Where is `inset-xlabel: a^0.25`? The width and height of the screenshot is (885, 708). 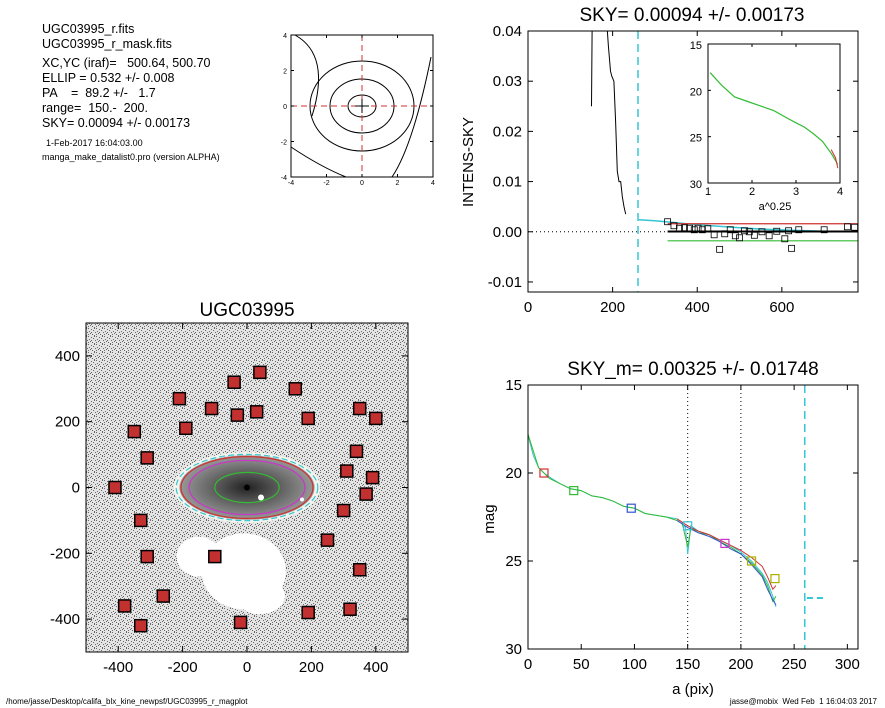
inset-xlabel: a^0.25 is located at coordinates (775, 207).